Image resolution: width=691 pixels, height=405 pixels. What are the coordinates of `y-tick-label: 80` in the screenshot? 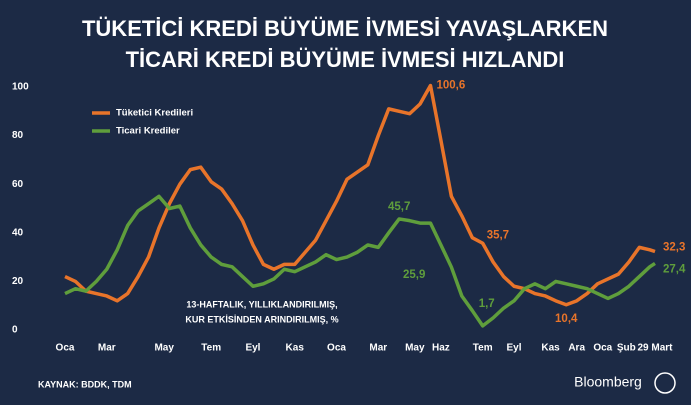 It's located at (18, 135).